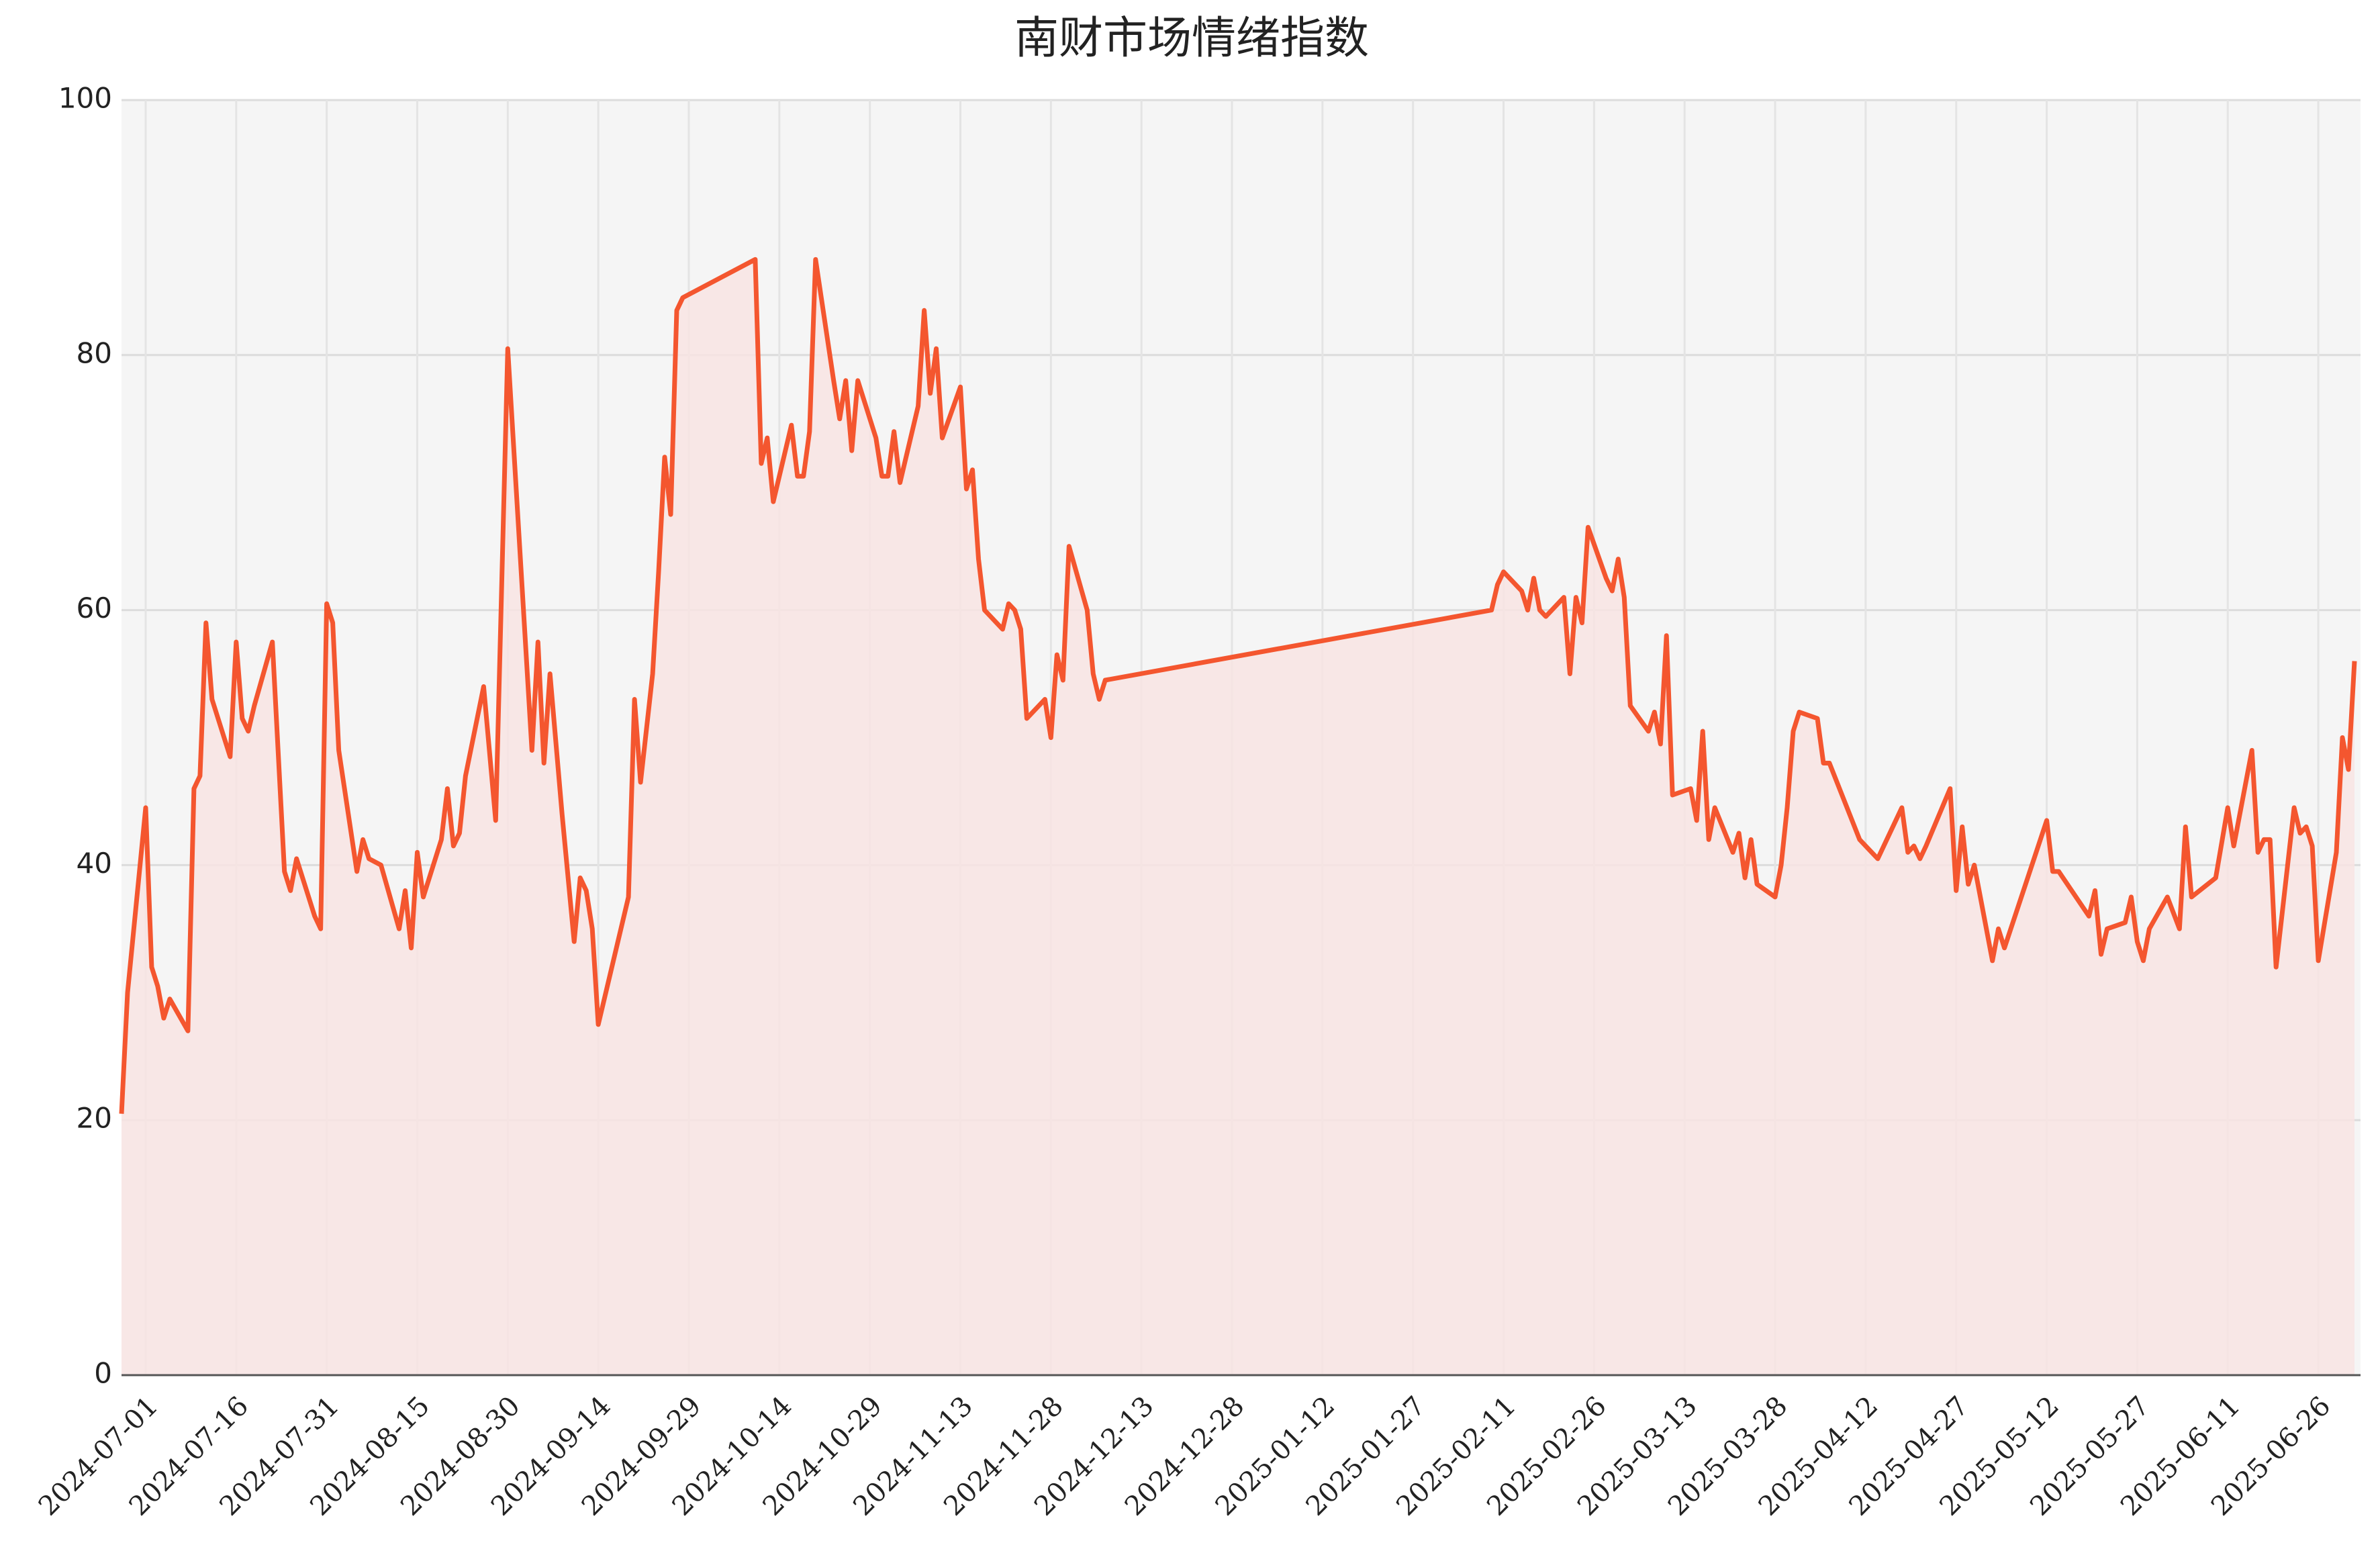 This screenshot has height=1541, width=2380. Describe the element at coordinates (94, 863) in the screenshot. I see `y-tick-label: 40` at that location.